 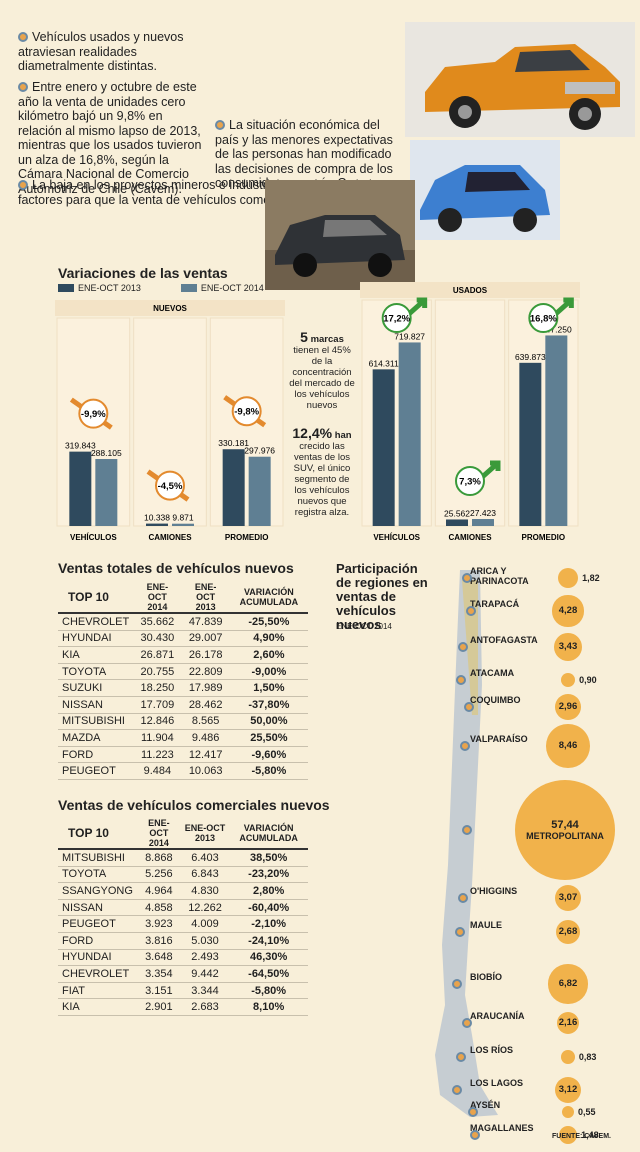 I want to click on chart-column-bg, so click(x=93, y=422).